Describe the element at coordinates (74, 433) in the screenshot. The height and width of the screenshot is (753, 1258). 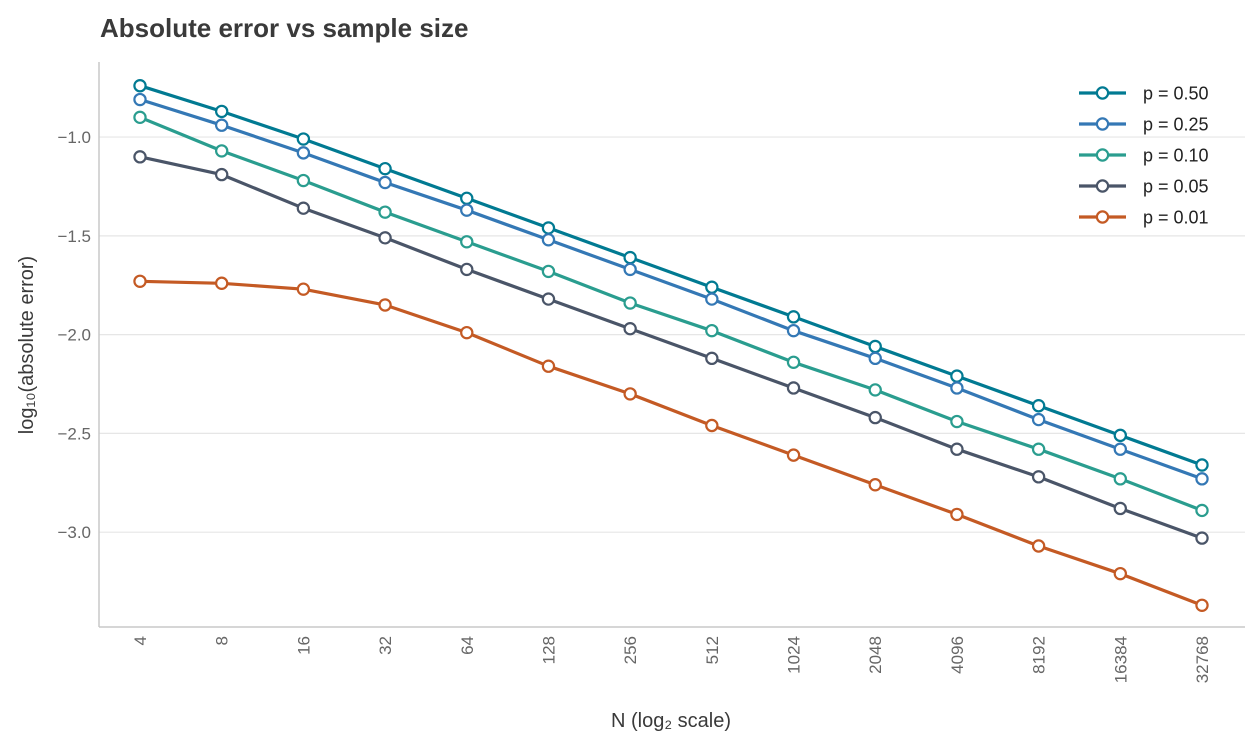
I see `y-tick-label: −2.5` at that location.